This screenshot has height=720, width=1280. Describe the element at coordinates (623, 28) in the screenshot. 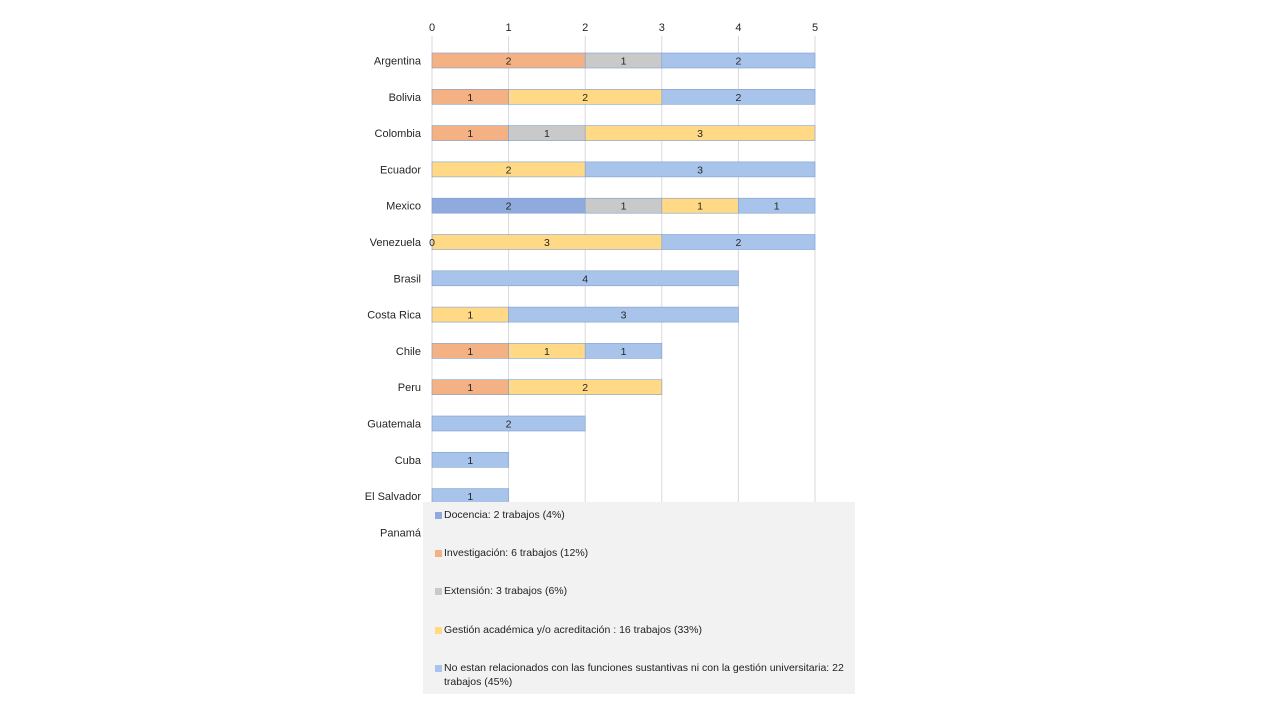

I see `x-axis-tick-labels: 0 1 2 3 4 5` at that location.